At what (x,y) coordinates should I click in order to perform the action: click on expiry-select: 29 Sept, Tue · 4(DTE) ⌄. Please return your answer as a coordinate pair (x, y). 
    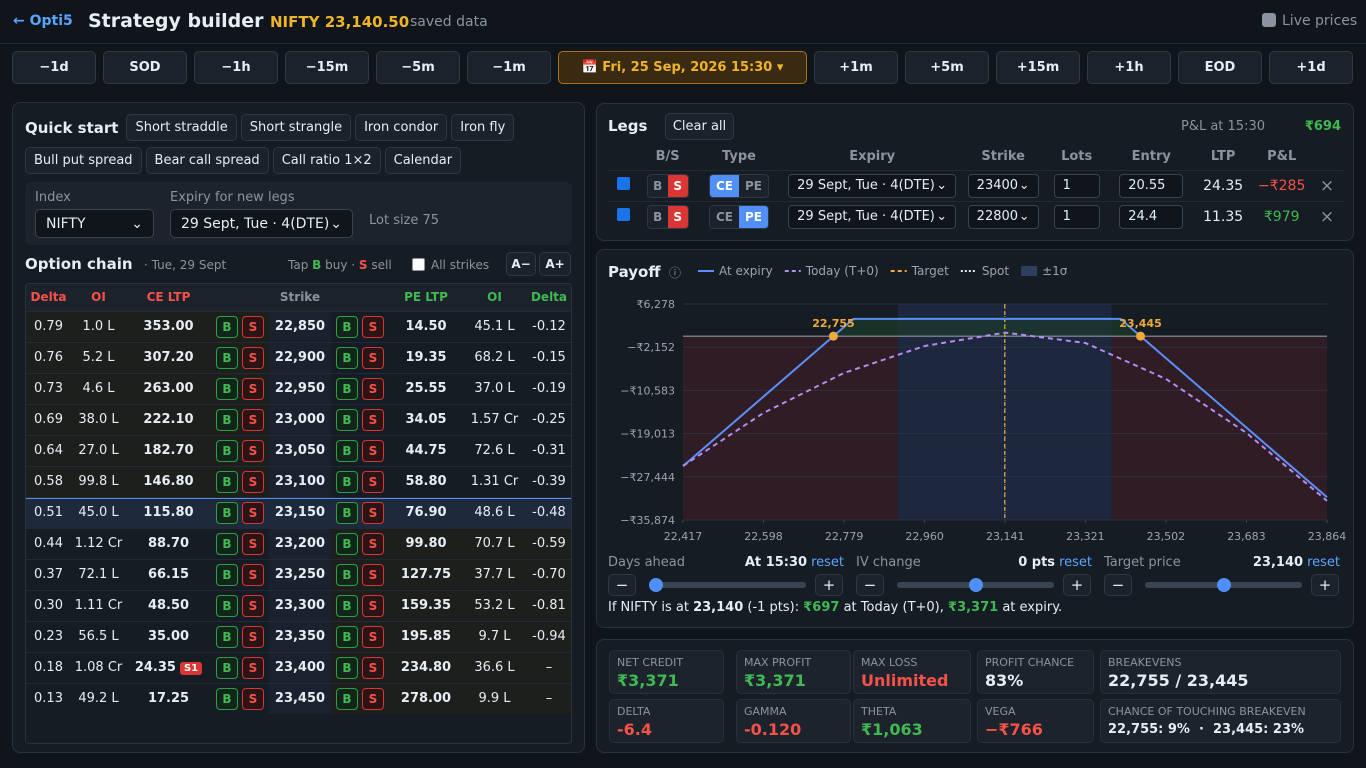
    Looking at the image, I should click on (261, 223).